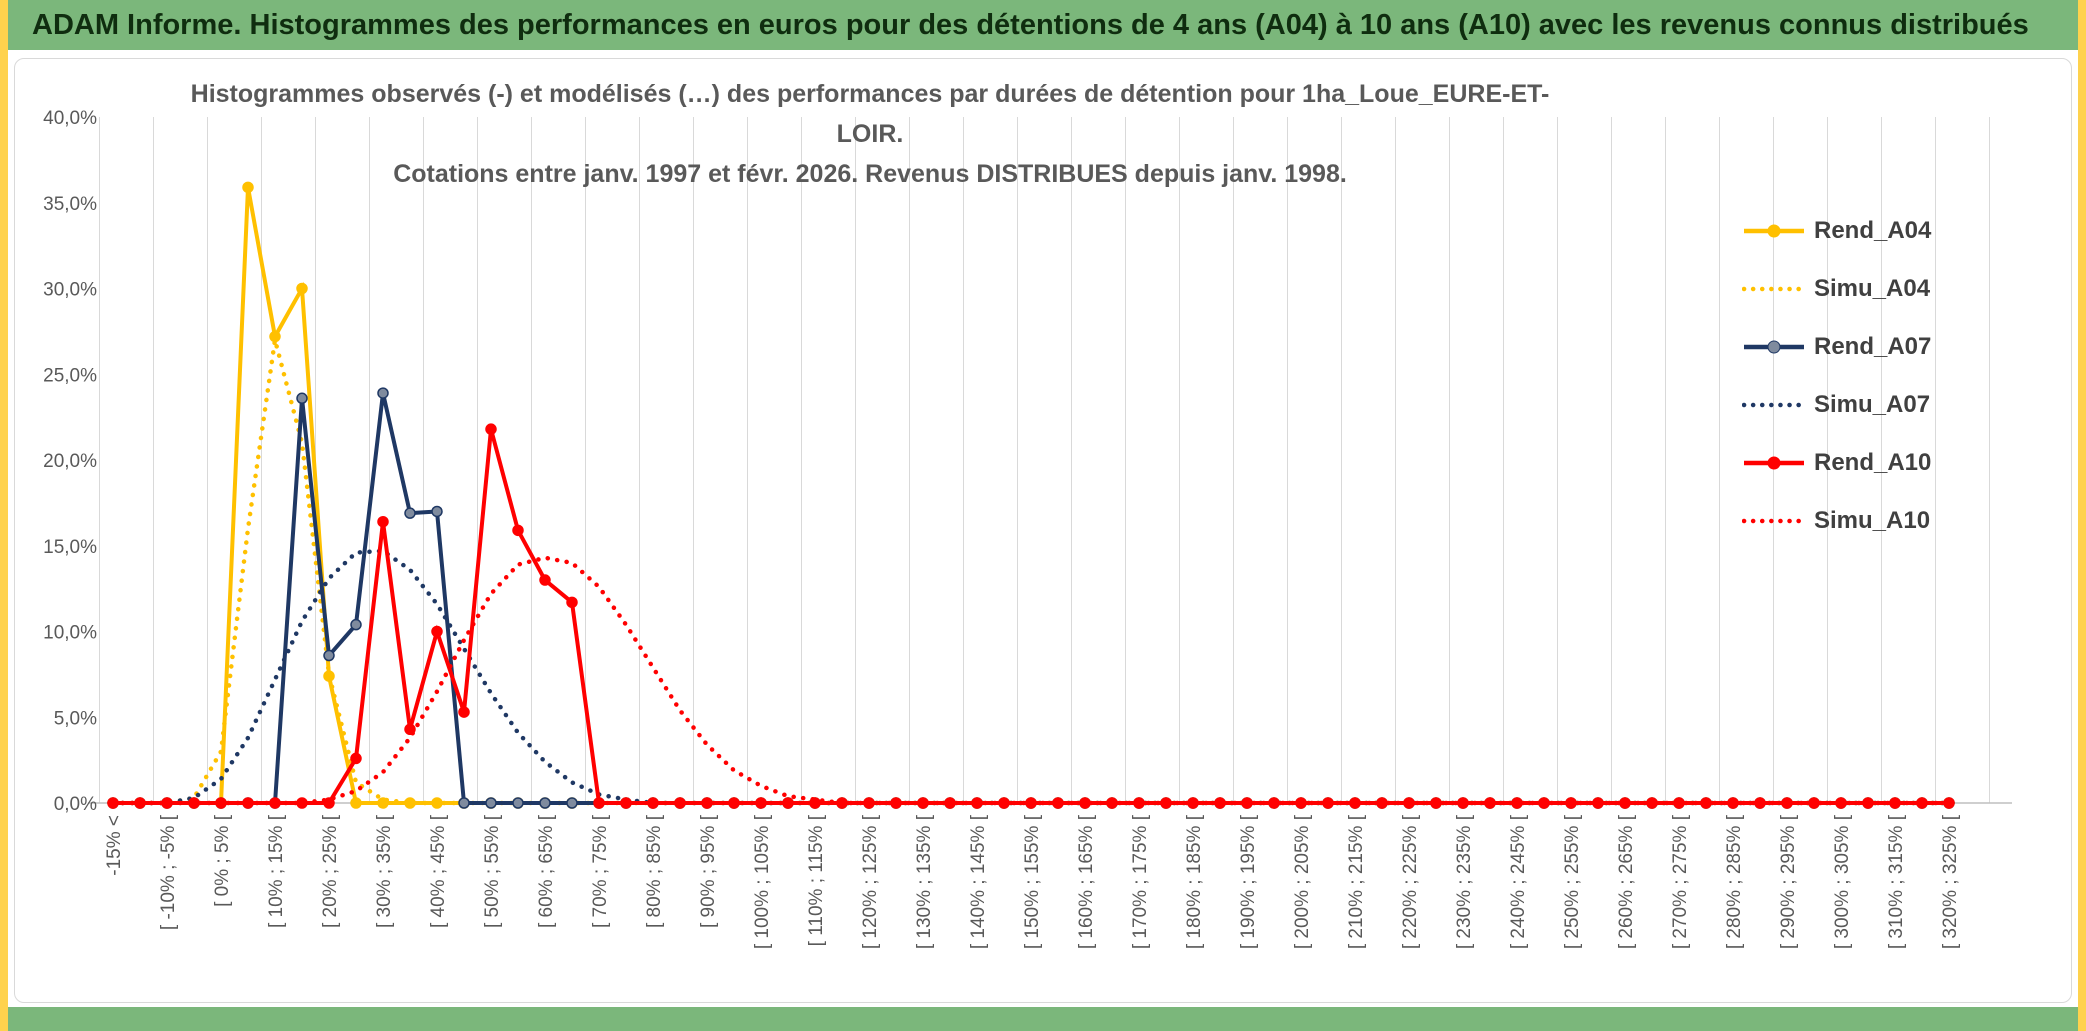 The height and width of the screenshot is (1031, 2086). I want to click on svg-text: 25,0%, so click(70, 375).